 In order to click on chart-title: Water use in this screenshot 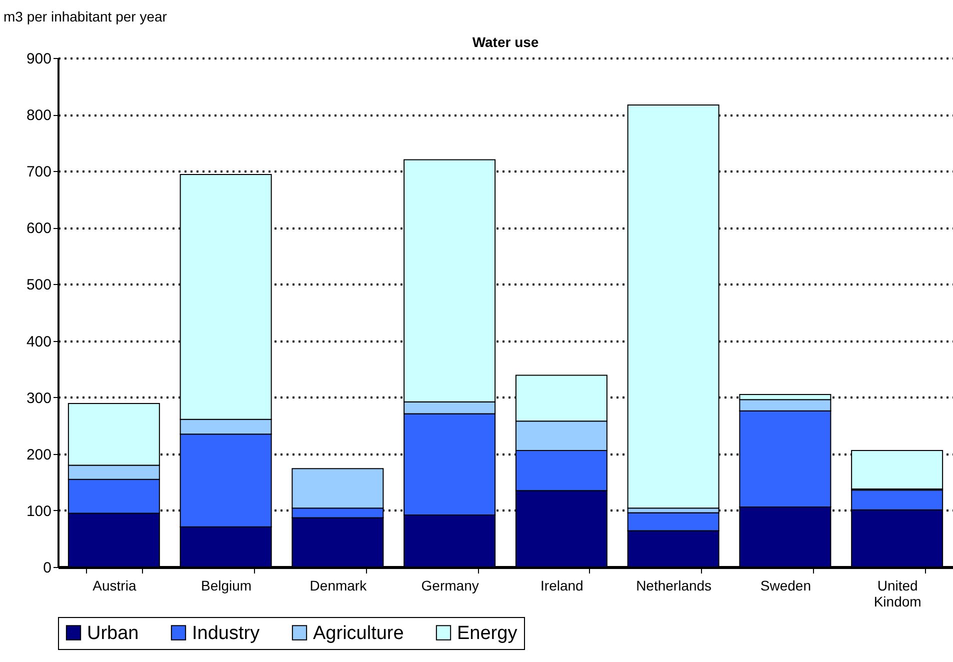, I will do `click(505, 42)`.